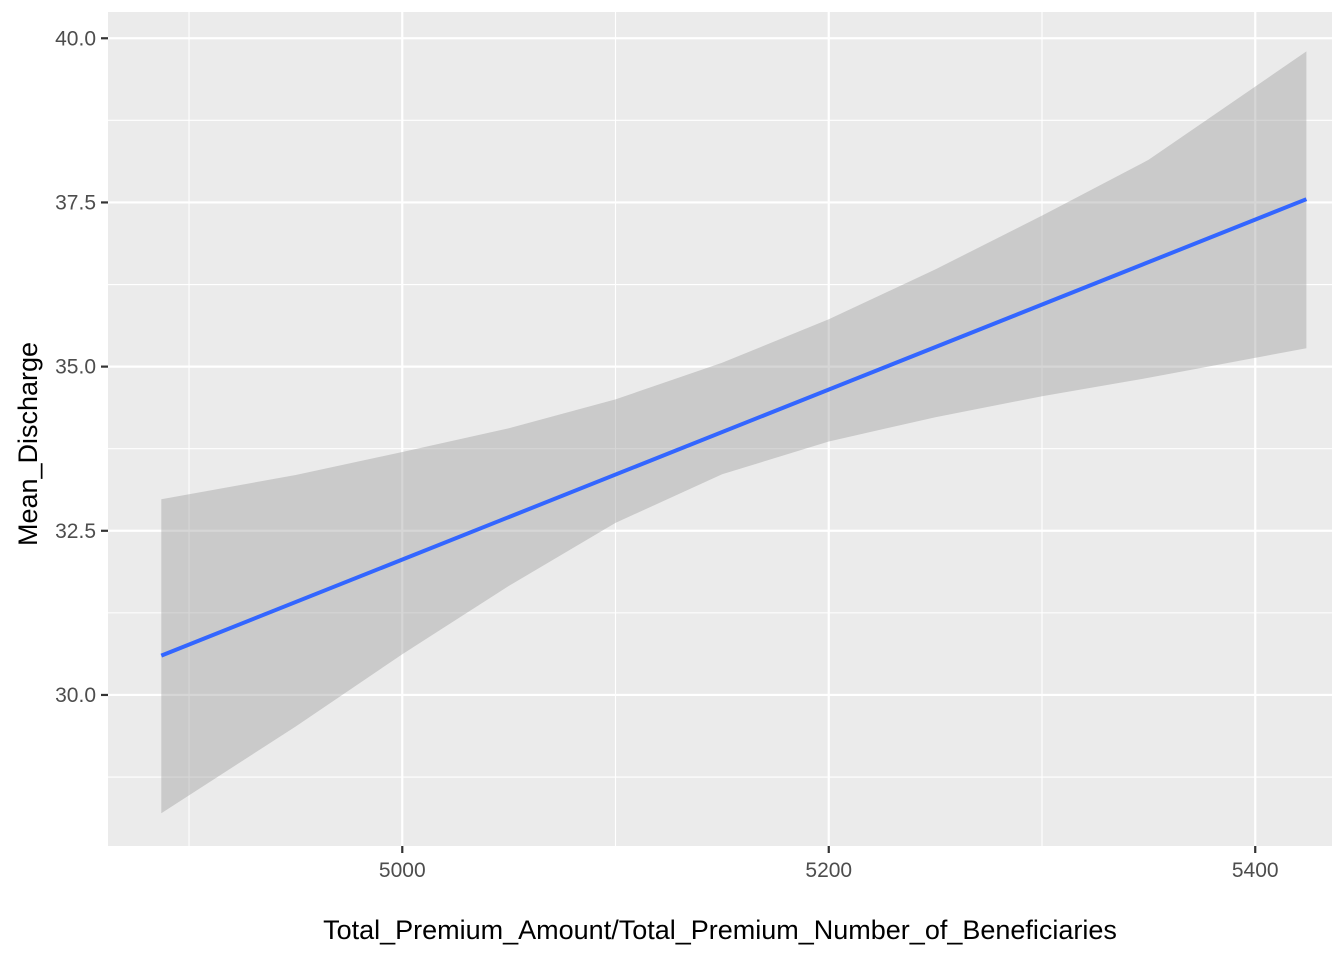  Describe the element at coordinates (402, 870) in the screenshot. I see `x-tick-label: 5000` at that location.